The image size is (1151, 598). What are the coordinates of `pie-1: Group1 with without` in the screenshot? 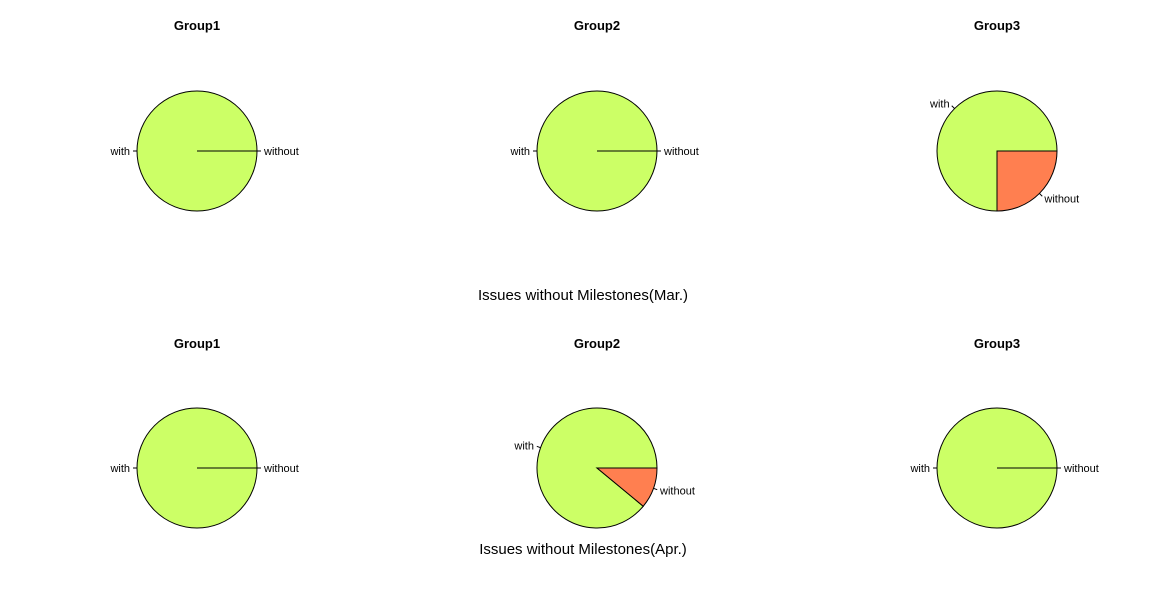 It's located at (204, 115).